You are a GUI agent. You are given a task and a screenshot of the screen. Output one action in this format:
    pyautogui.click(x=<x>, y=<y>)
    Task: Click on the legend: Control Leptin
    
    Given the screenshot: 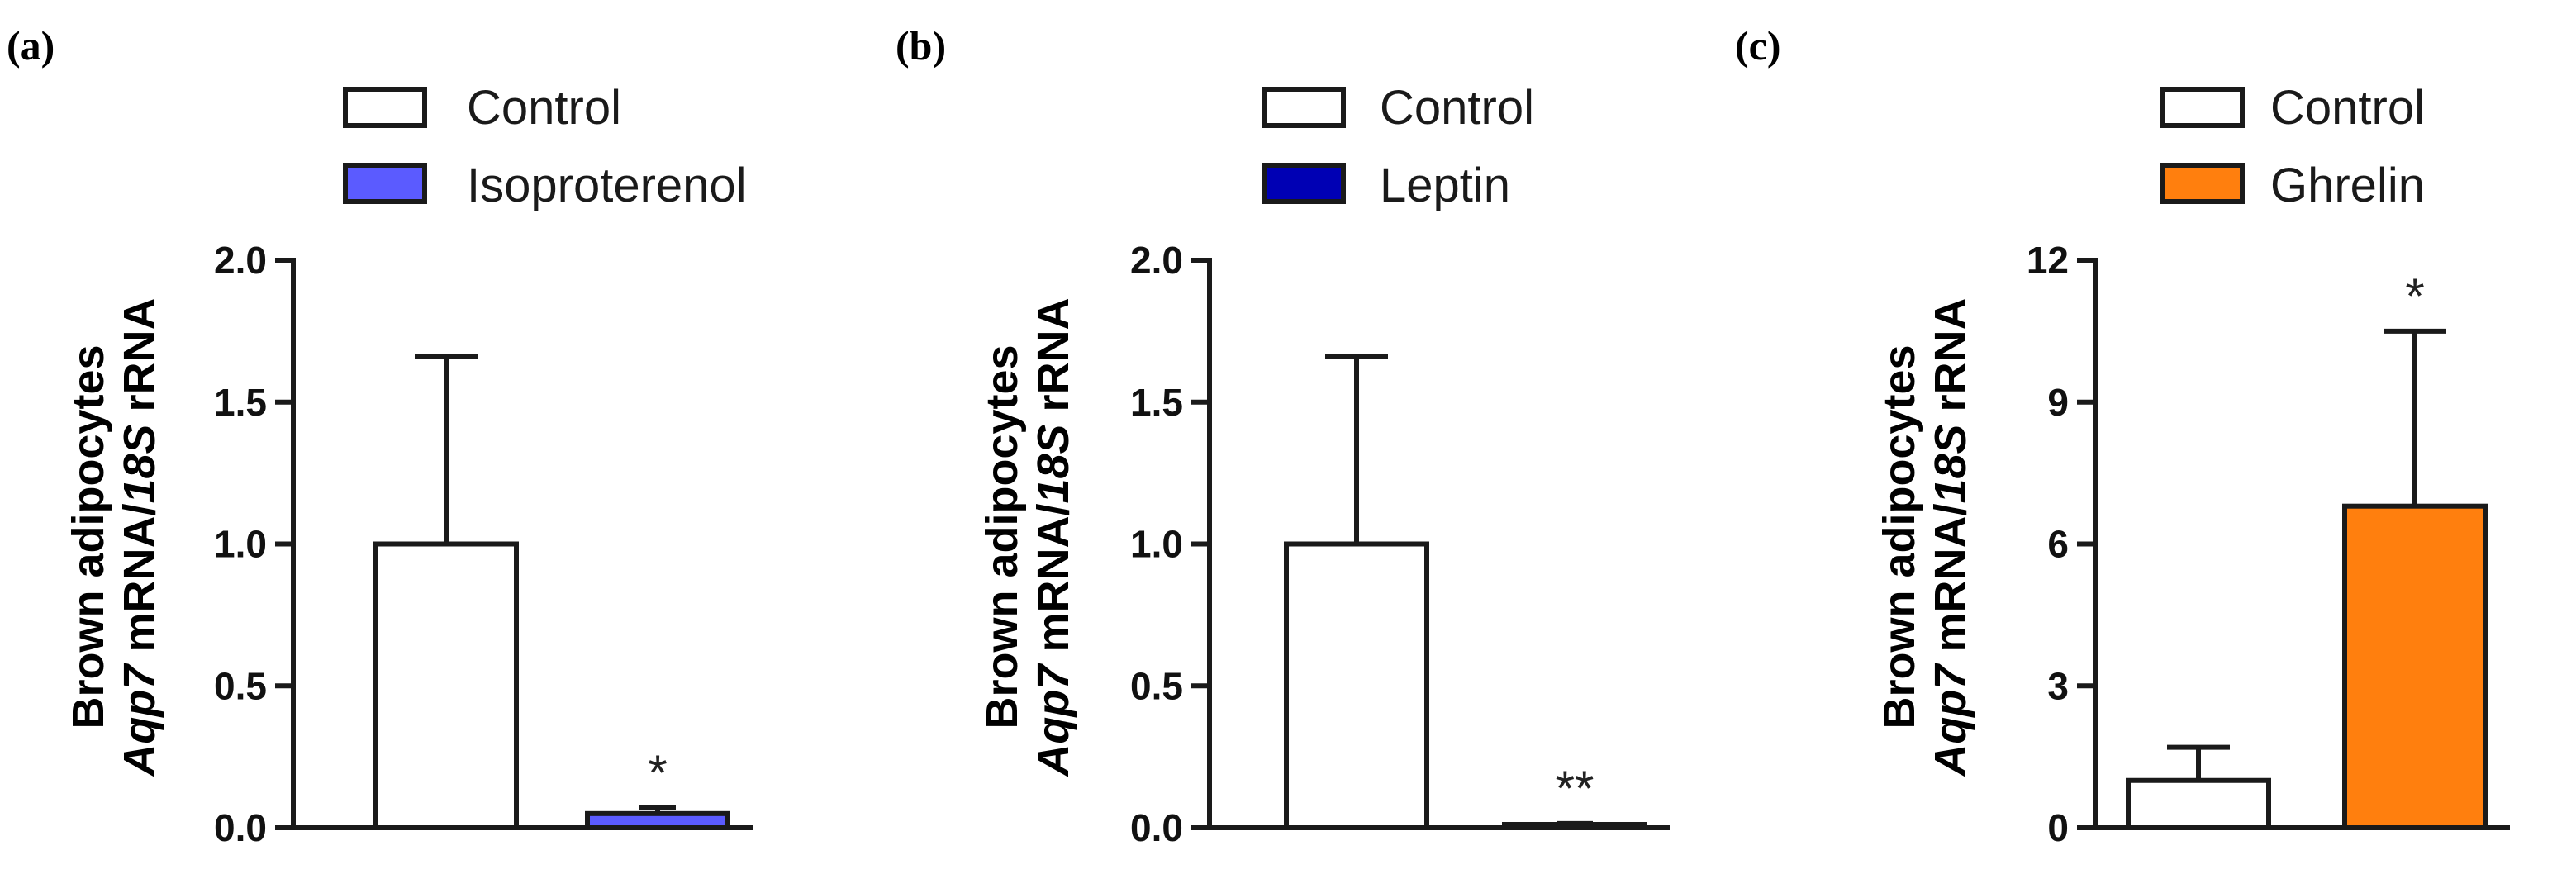 What is the action you would take?
    pyautogui.click(x=1398, y=146)
    